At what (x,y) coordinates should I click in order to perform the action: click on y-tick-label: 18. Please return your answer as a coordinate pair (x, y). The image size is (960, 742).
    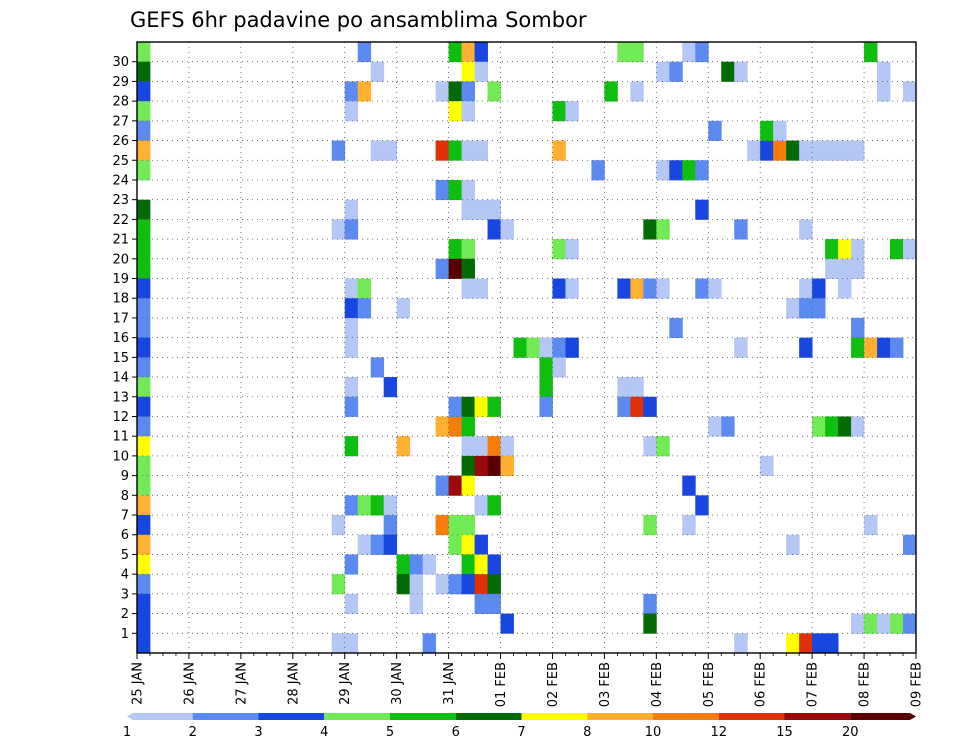
    Looking at the image, I should click on (120, 299).